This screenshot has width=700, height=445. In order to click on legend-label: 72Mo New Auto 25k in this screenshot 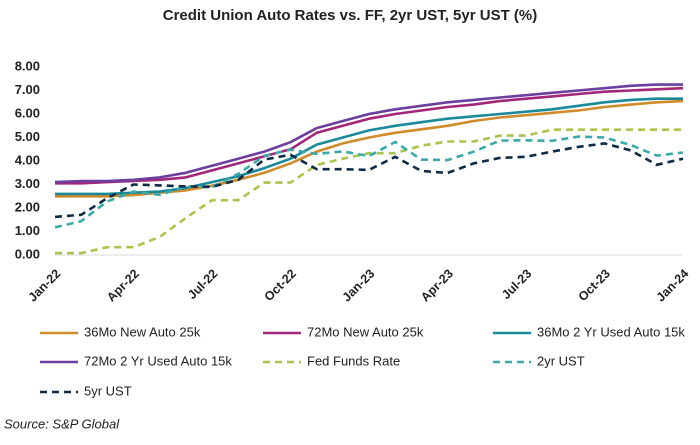, I will do `click(365, 331)`.